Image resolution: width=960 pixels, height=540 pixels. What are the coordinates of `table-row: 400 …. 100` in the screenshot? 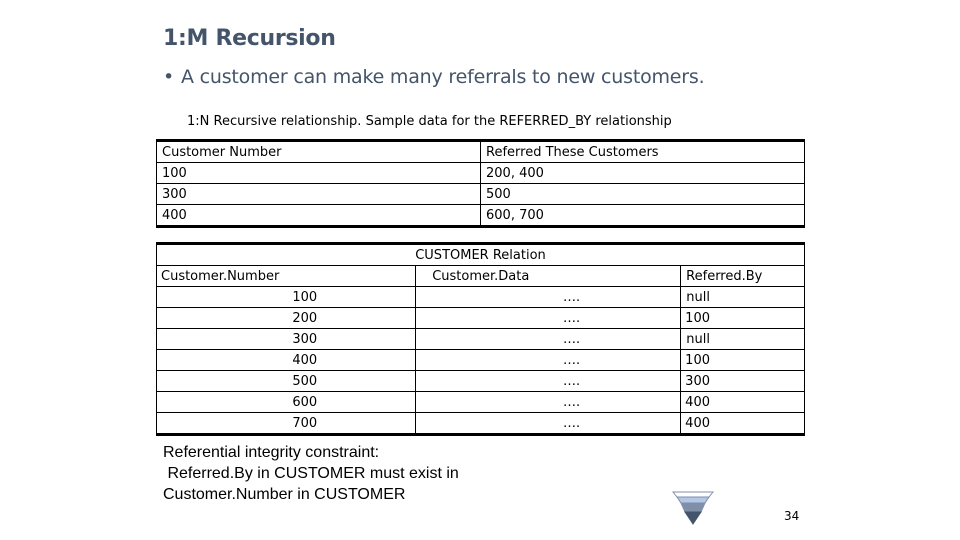 It's located at (480, 360).